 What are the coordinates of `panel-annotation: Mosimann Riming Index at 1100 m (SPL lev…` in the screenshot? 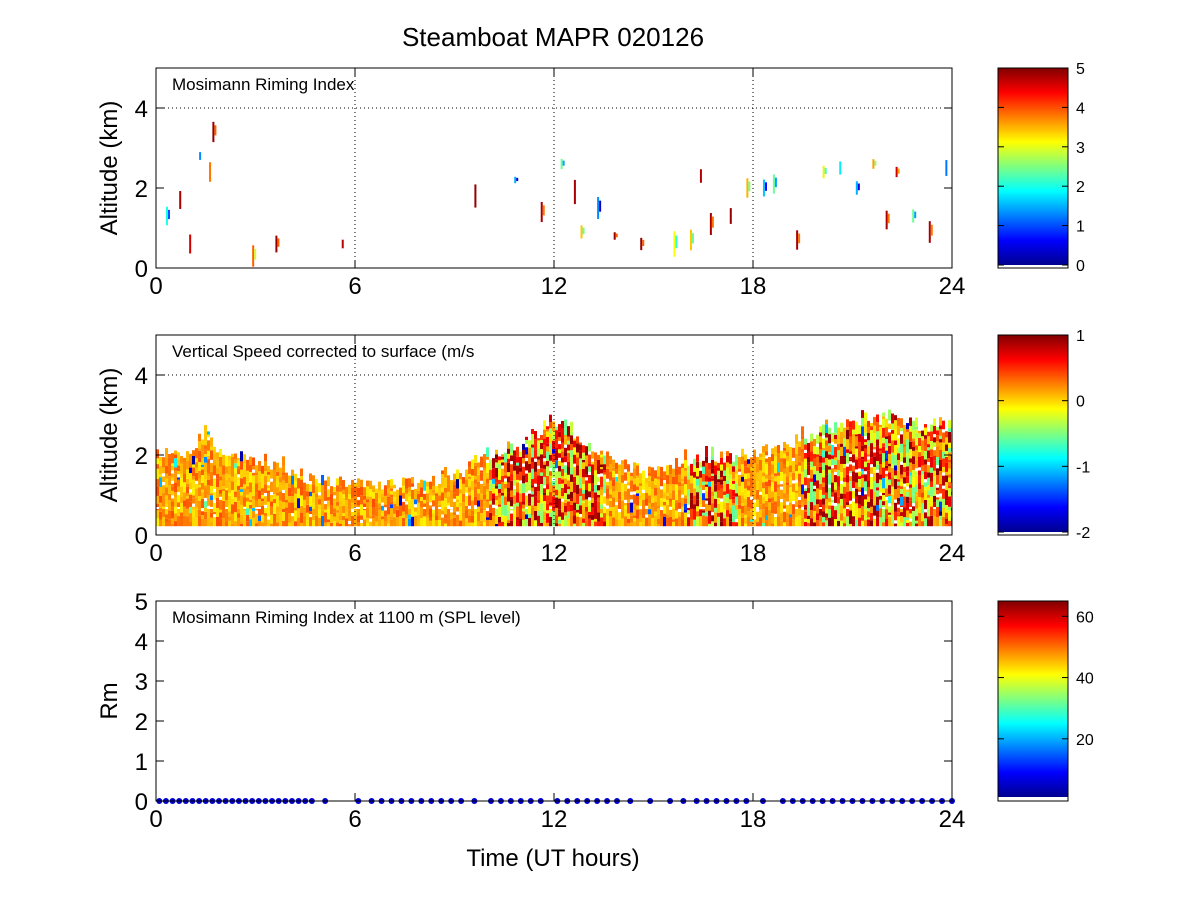 It's located at (346, 617).